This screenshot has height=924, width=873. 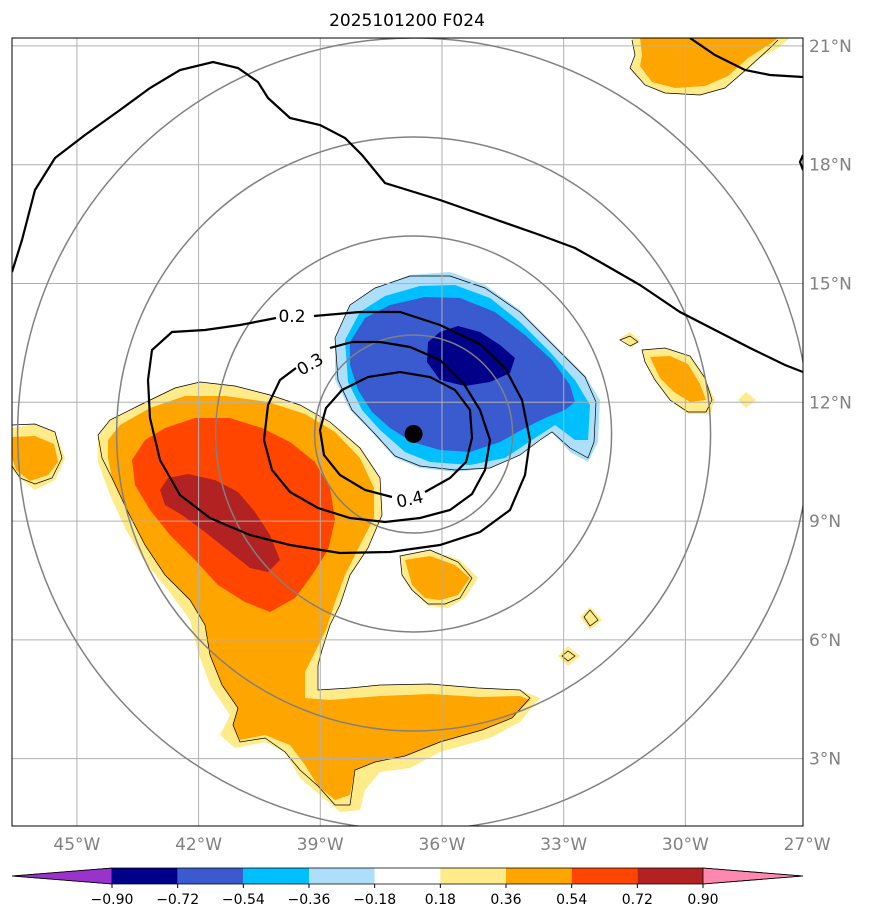 What do you see at coordinates (825, 522) in the screenshot?
I see `y-tick-label: 9°N` at bounding box center [825, 522].